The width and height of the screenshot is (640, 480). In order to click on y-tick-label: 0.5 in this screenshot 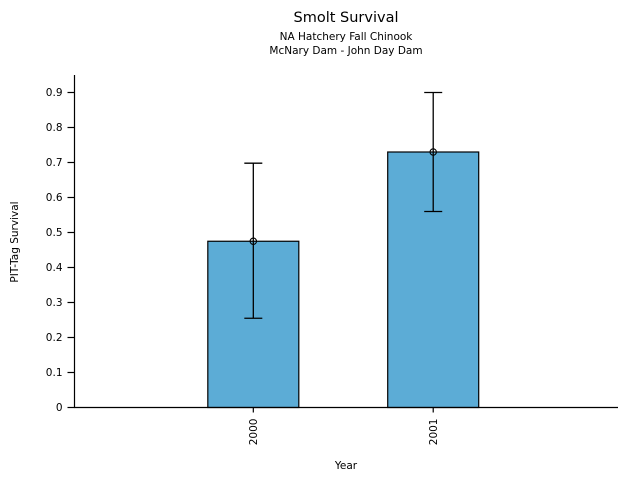, I will do `click(54, 233)`.